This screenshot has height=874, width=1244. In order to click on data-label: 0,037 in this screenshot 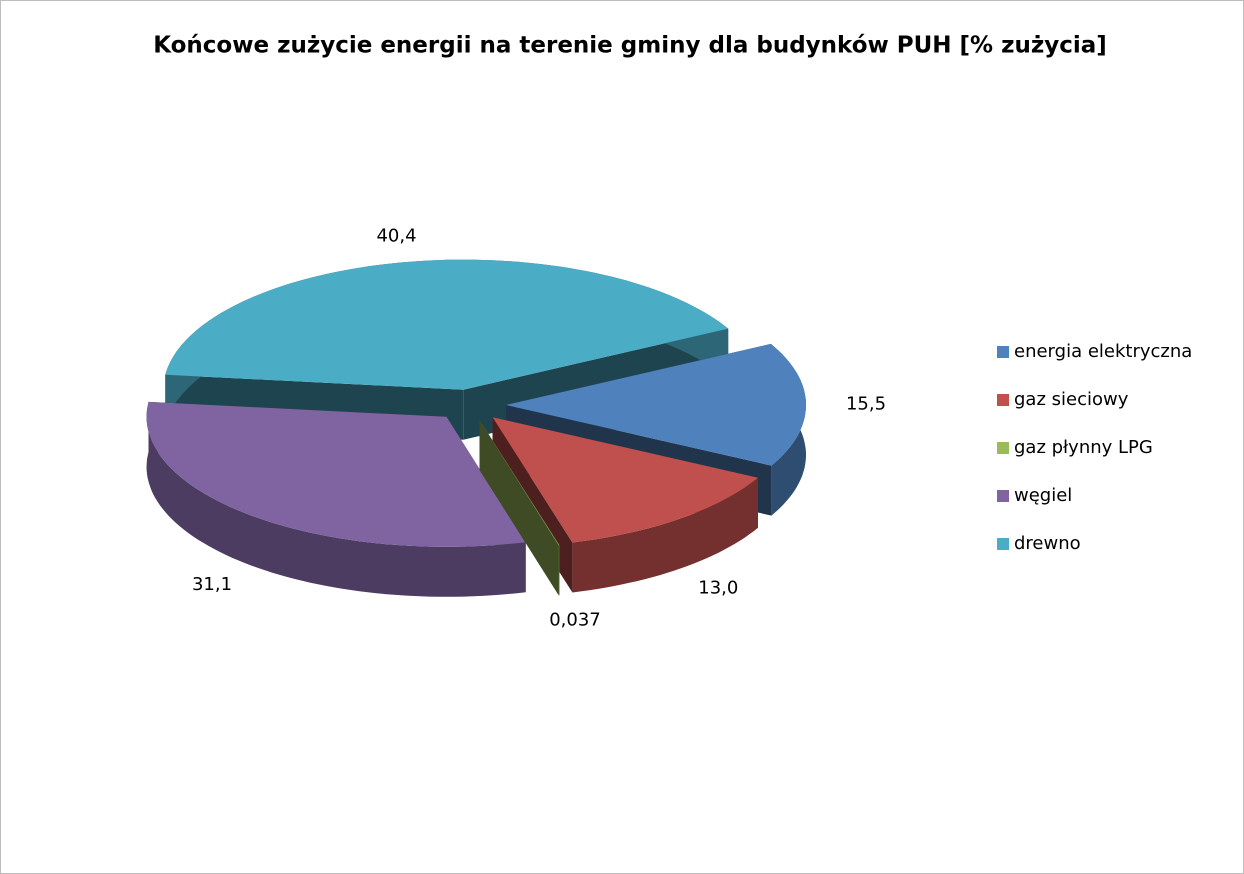, I will do `click(575, 619)`.